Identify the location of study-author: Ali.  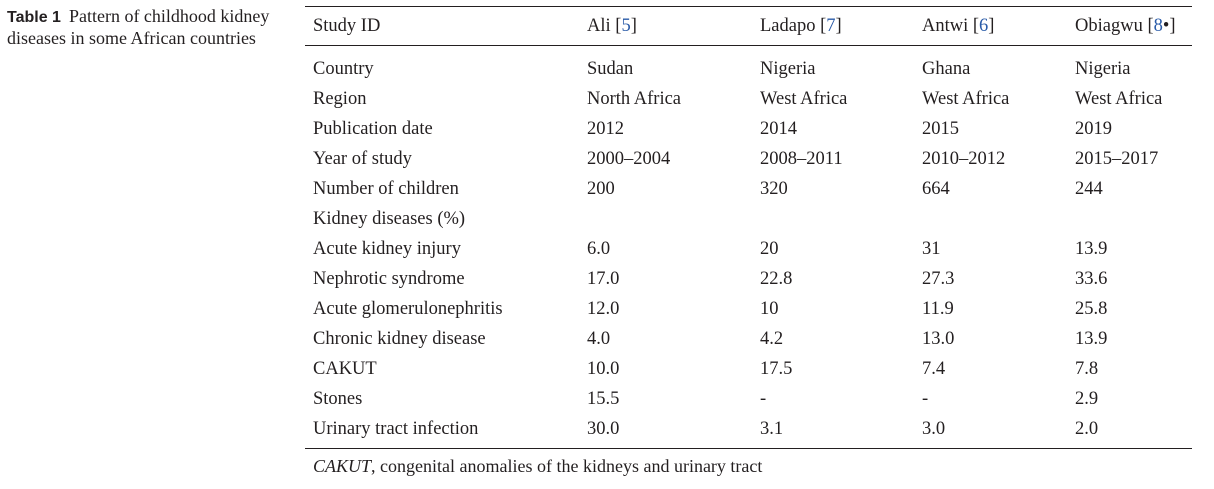
(599, 26).